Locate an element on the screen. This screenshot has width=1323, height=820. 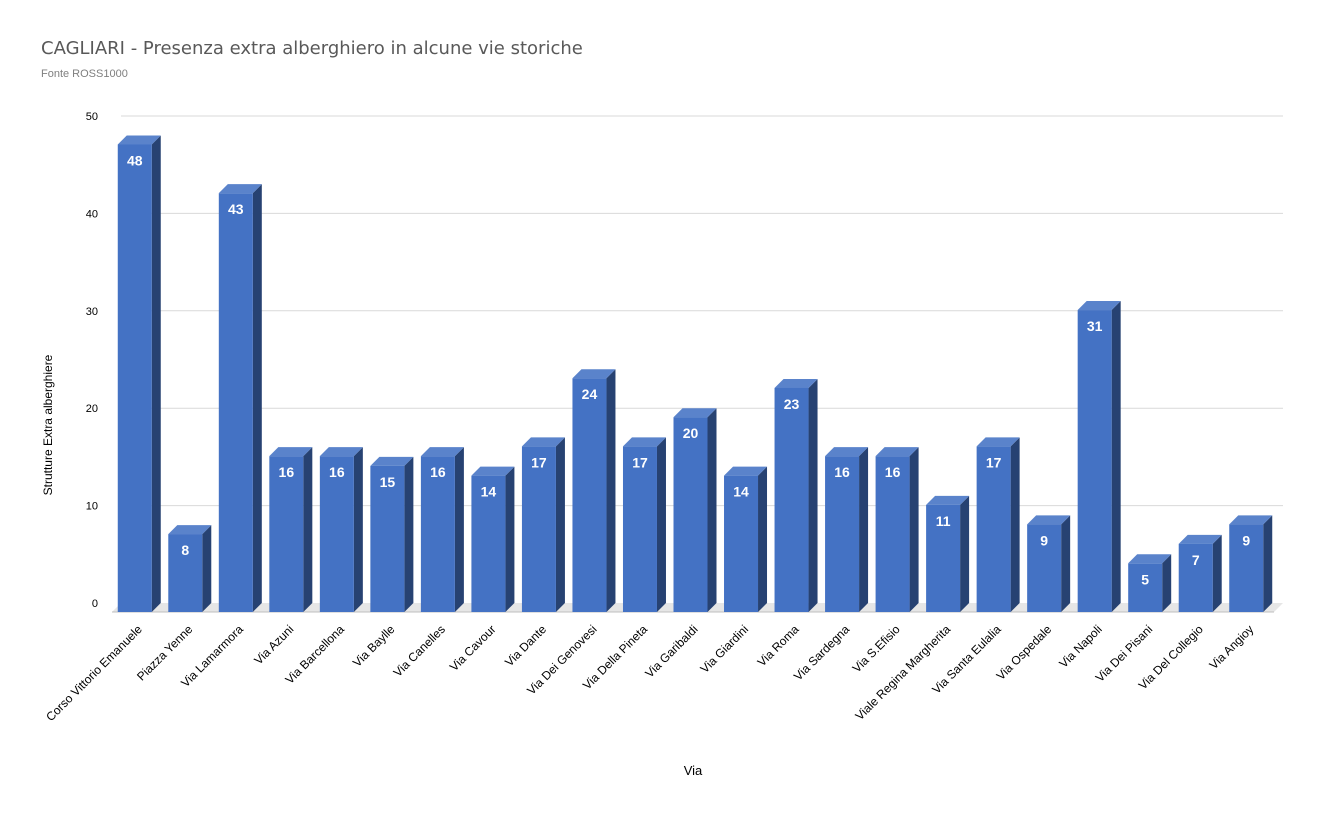
data-label: 31 is located at coordinates (1095, 326).